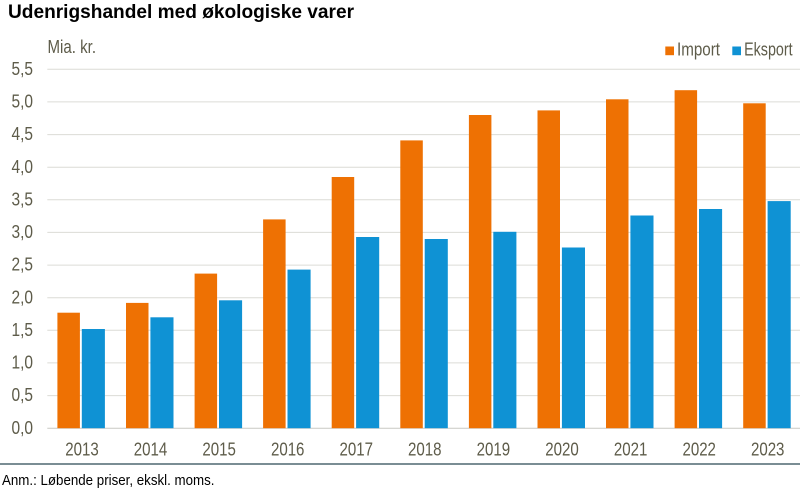 This screenshot has height=488, width=800. Describe the element at coordinates (768, 450) in the screenshot. I see `svg-text: 2023` at that location.